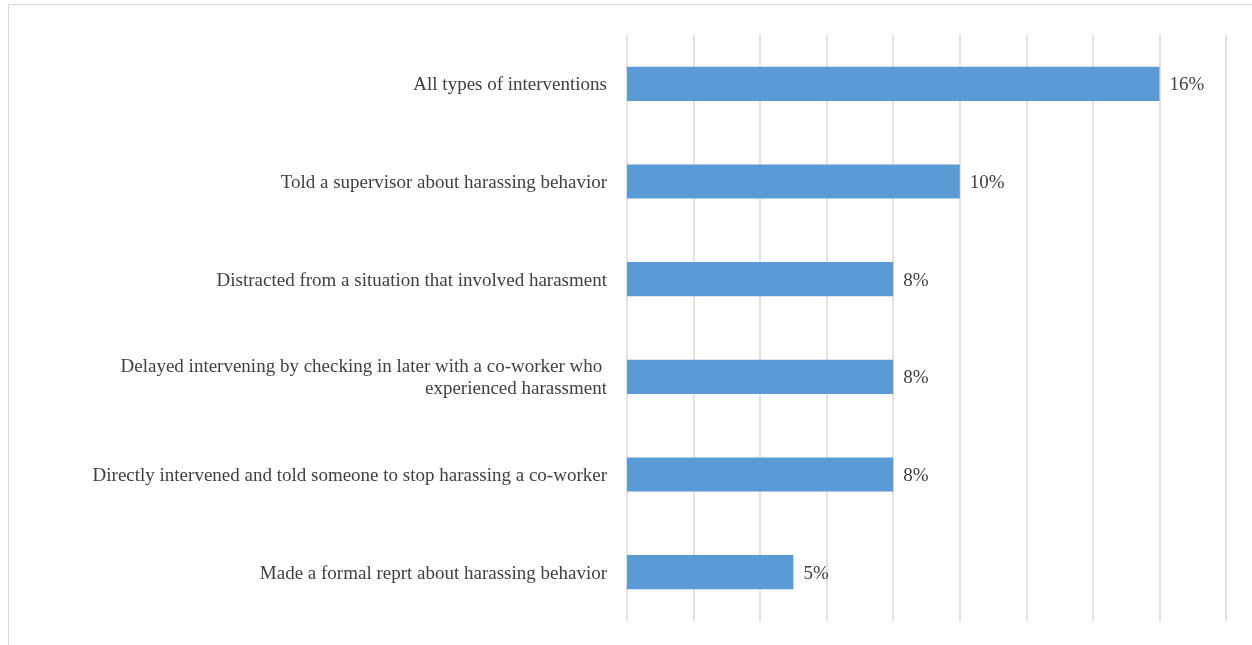 The image size is (1252, 645). Describe the element at coordinates (412, 279) in the screenshot. I see `y-tick-label: Distracted from a situation that involved harasment` at that location.